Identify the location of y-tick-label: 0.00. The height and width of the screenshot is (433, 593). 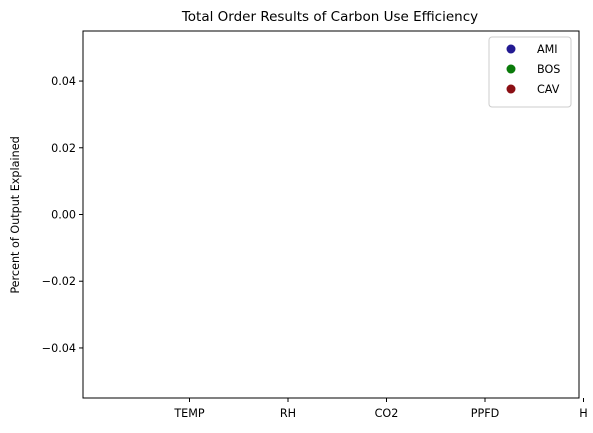
(63, 215).